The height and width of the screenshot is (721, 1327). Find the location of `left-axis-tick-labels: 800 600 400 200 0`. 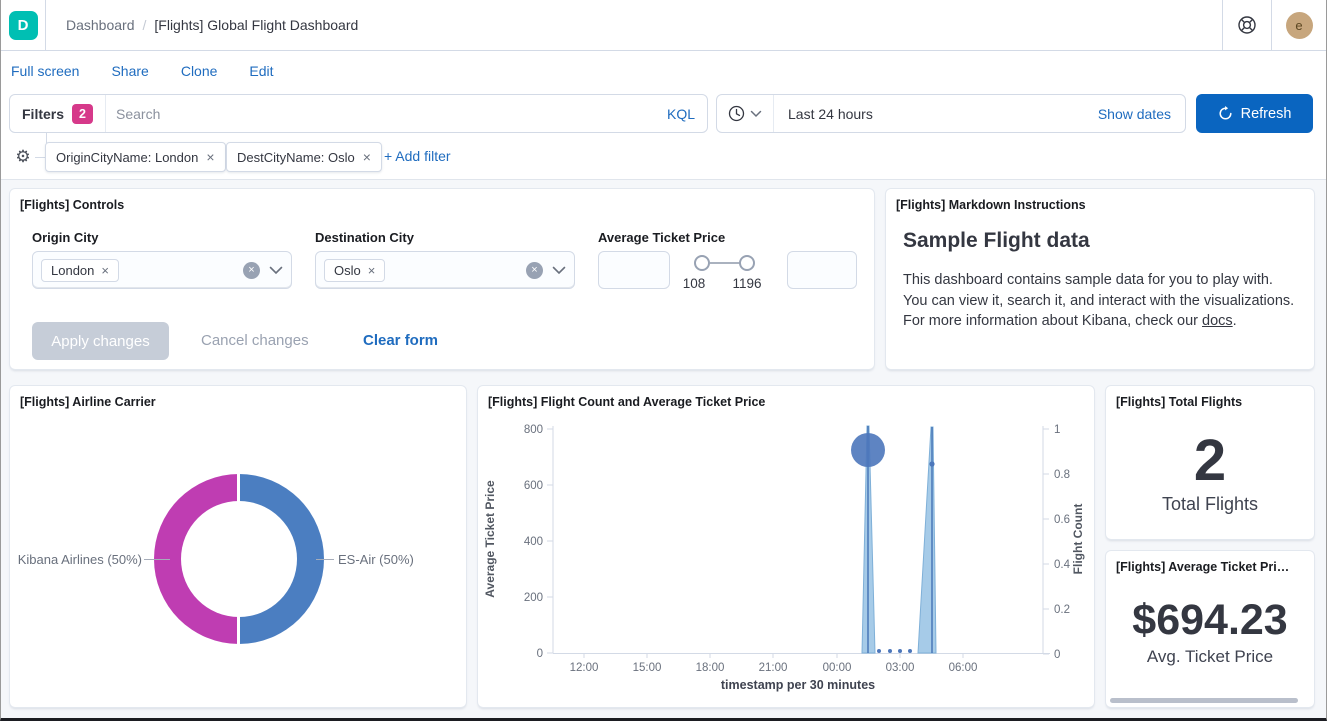

left-axis-tick-labels: 800 600 400 200 0 is located at coordinates (533, 542).